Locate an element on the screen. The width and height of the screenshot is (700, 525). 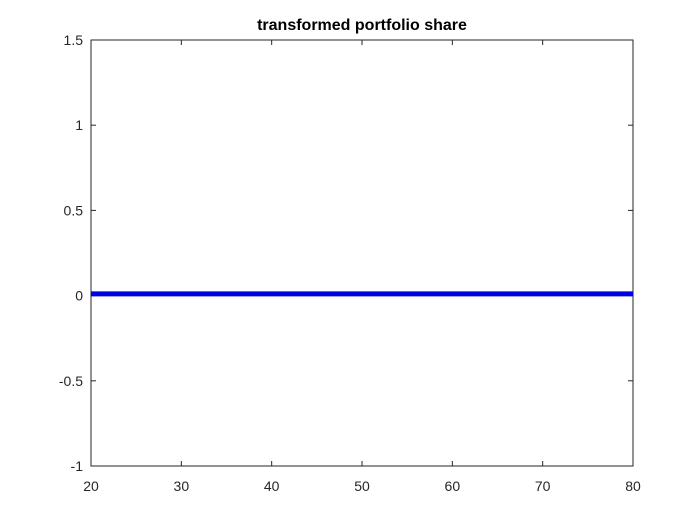
chart-title: transformed portfolio share is located at coordinates (362, 25).